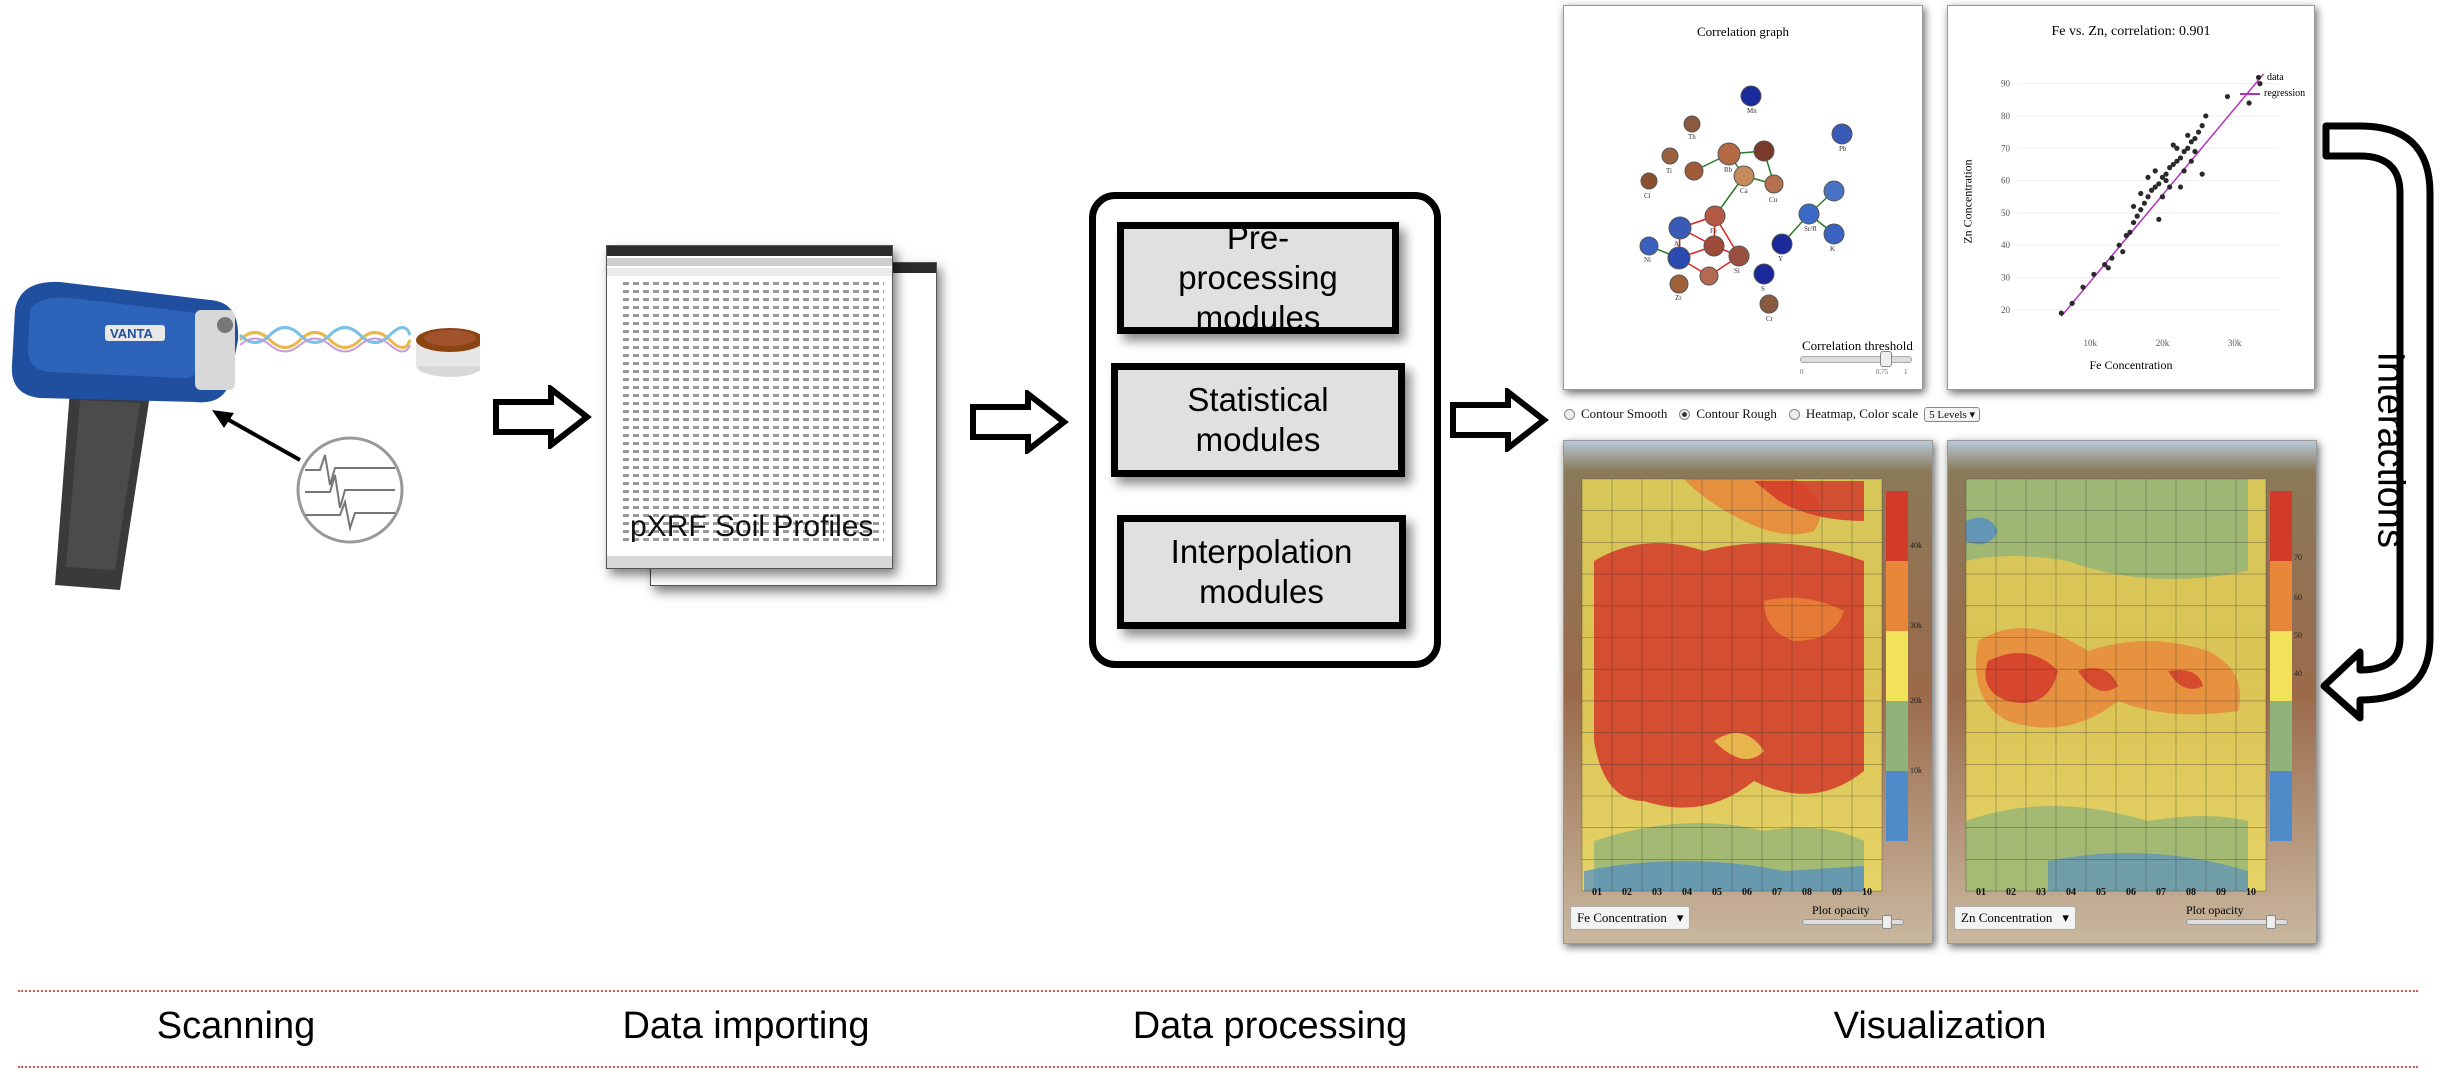 Image resolution: width=2450 pixels, height=1074 pixels. I want to click on fe-scale-label-1: 40k, so click(1916, 545).